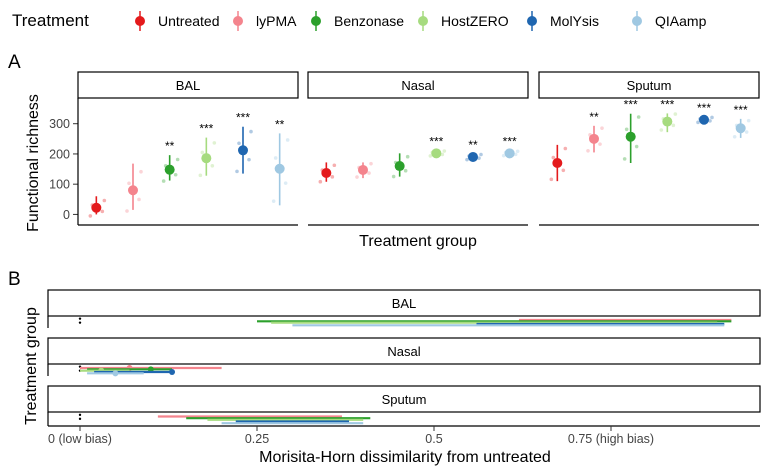 Image resolution: width=770 pixels, height=475 pixels. Describe the element at coordinates (66, 215) in the screenshot. I see `y-tick-label: 0` at that location.